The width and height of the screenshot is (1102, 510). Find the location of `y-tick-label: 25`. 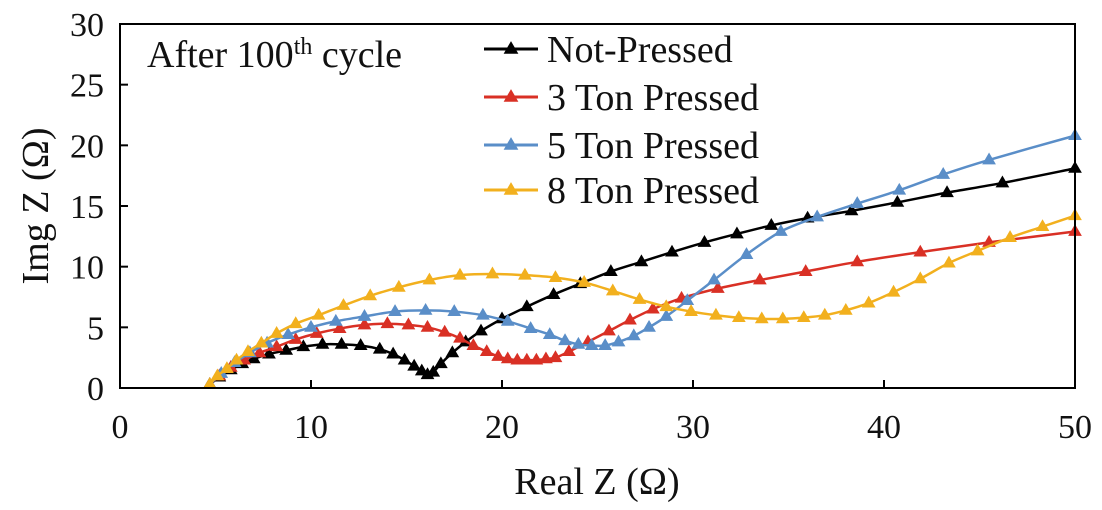

y-tick-label: 25 is located at coordinates (87, 86).